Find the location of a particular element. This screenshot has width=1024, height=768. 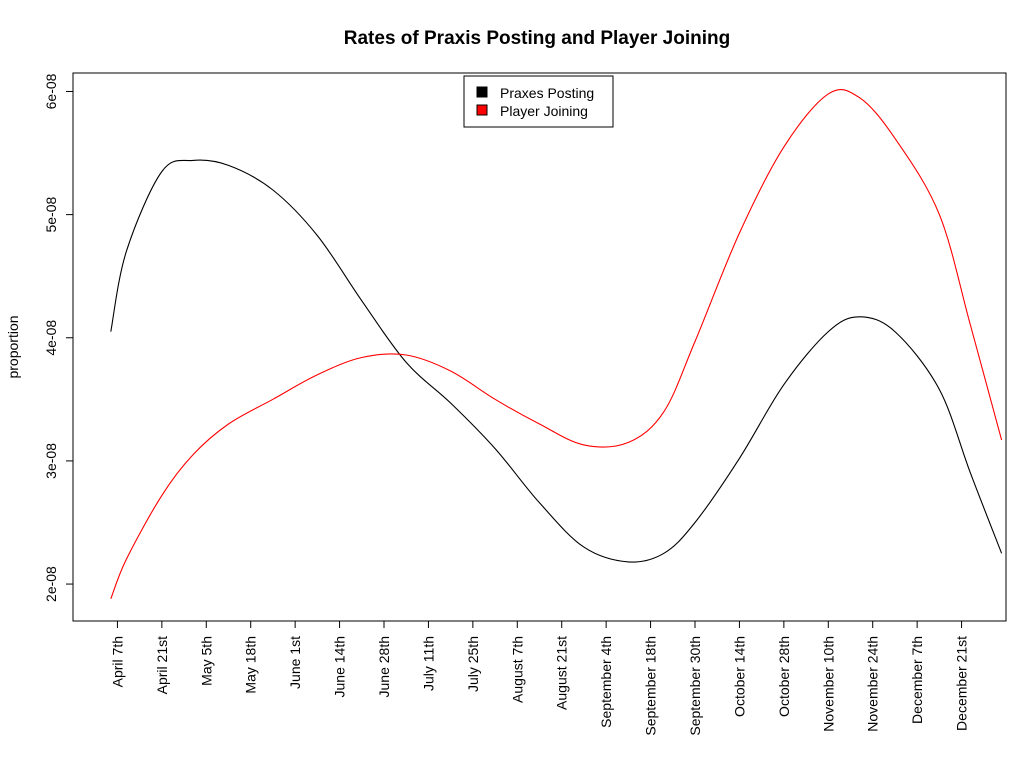

x-tick-label: September 30th is located at coordinates (695, 686).